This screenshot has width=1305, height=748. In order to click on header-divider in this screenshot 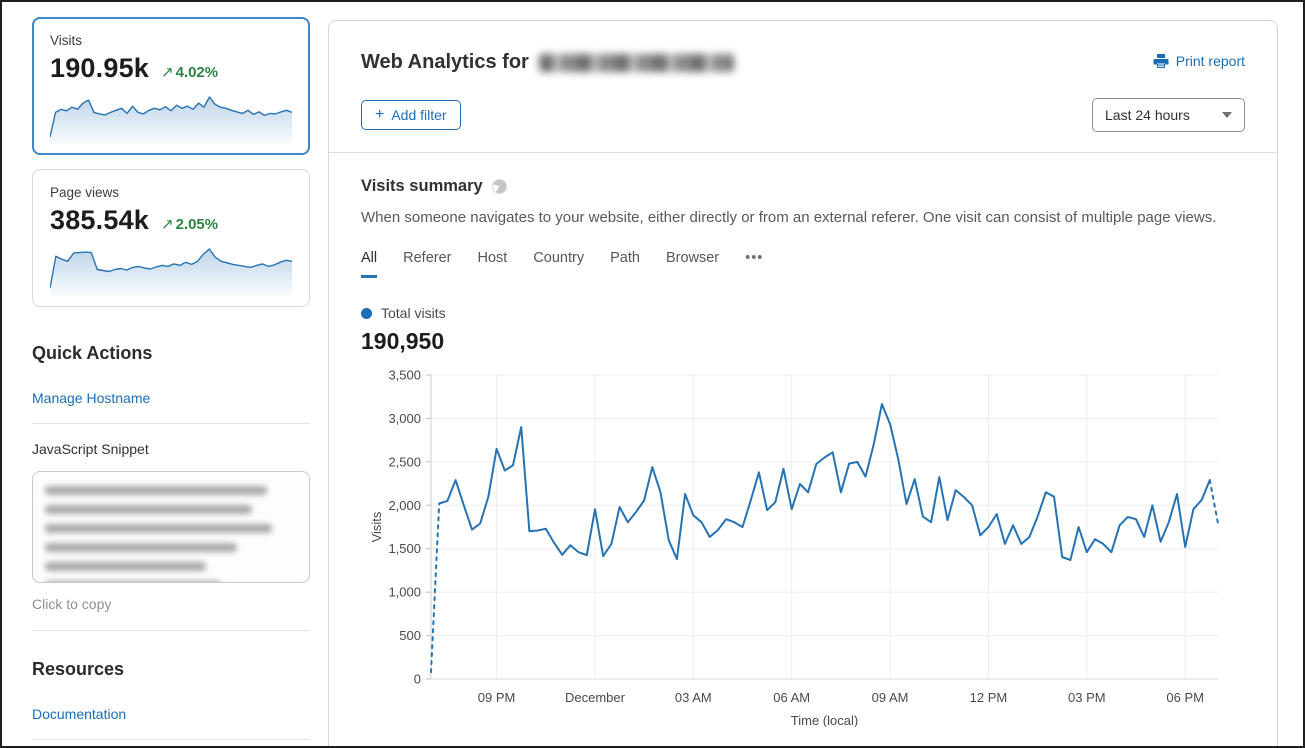, I will do `click(803, 152)`.